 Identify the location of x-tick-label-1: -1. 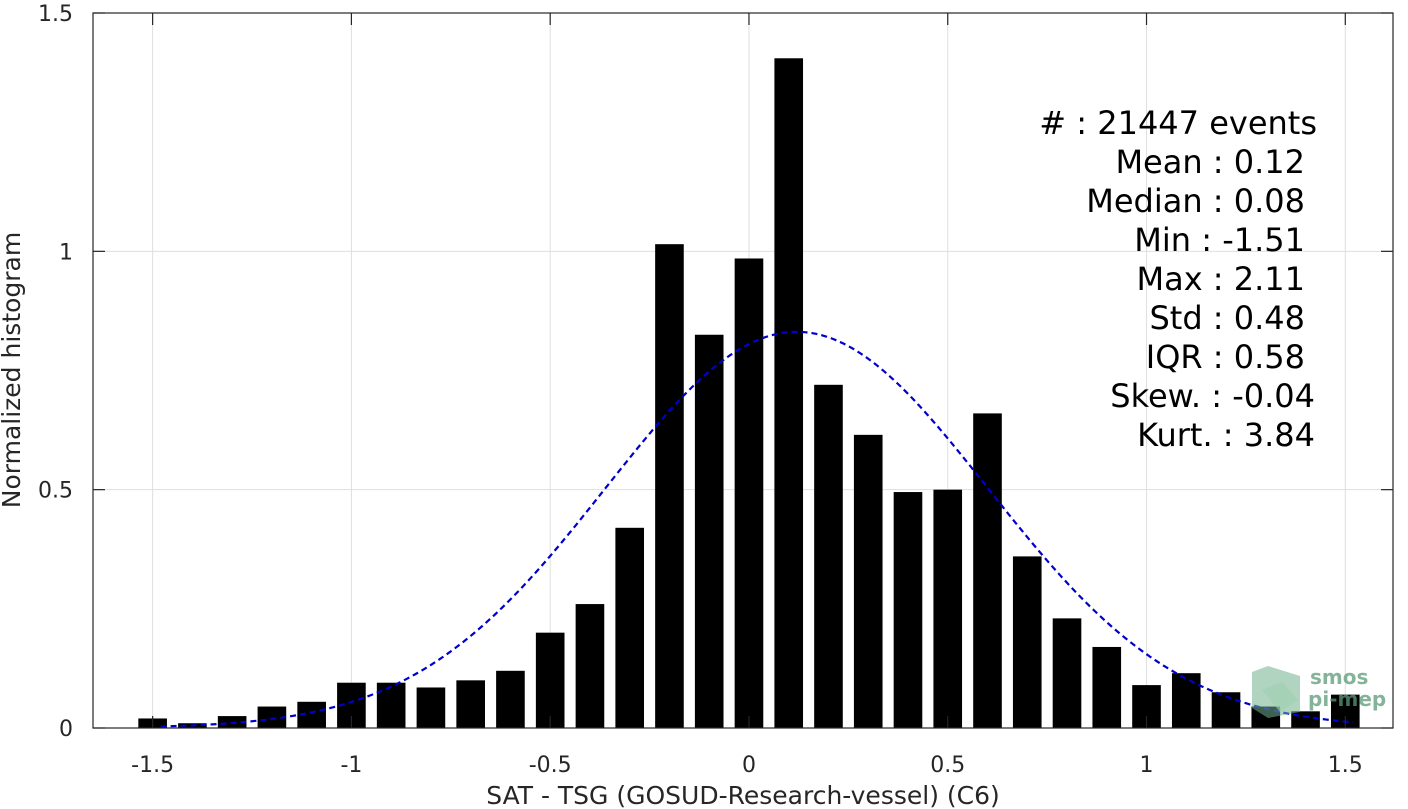
(351, 765).